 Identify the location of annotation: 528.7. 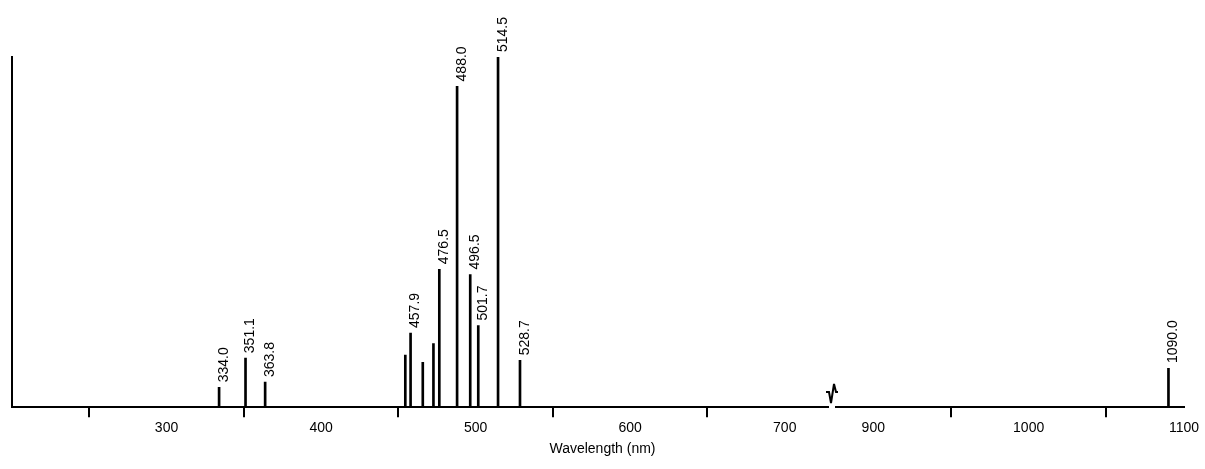
(523, 338).